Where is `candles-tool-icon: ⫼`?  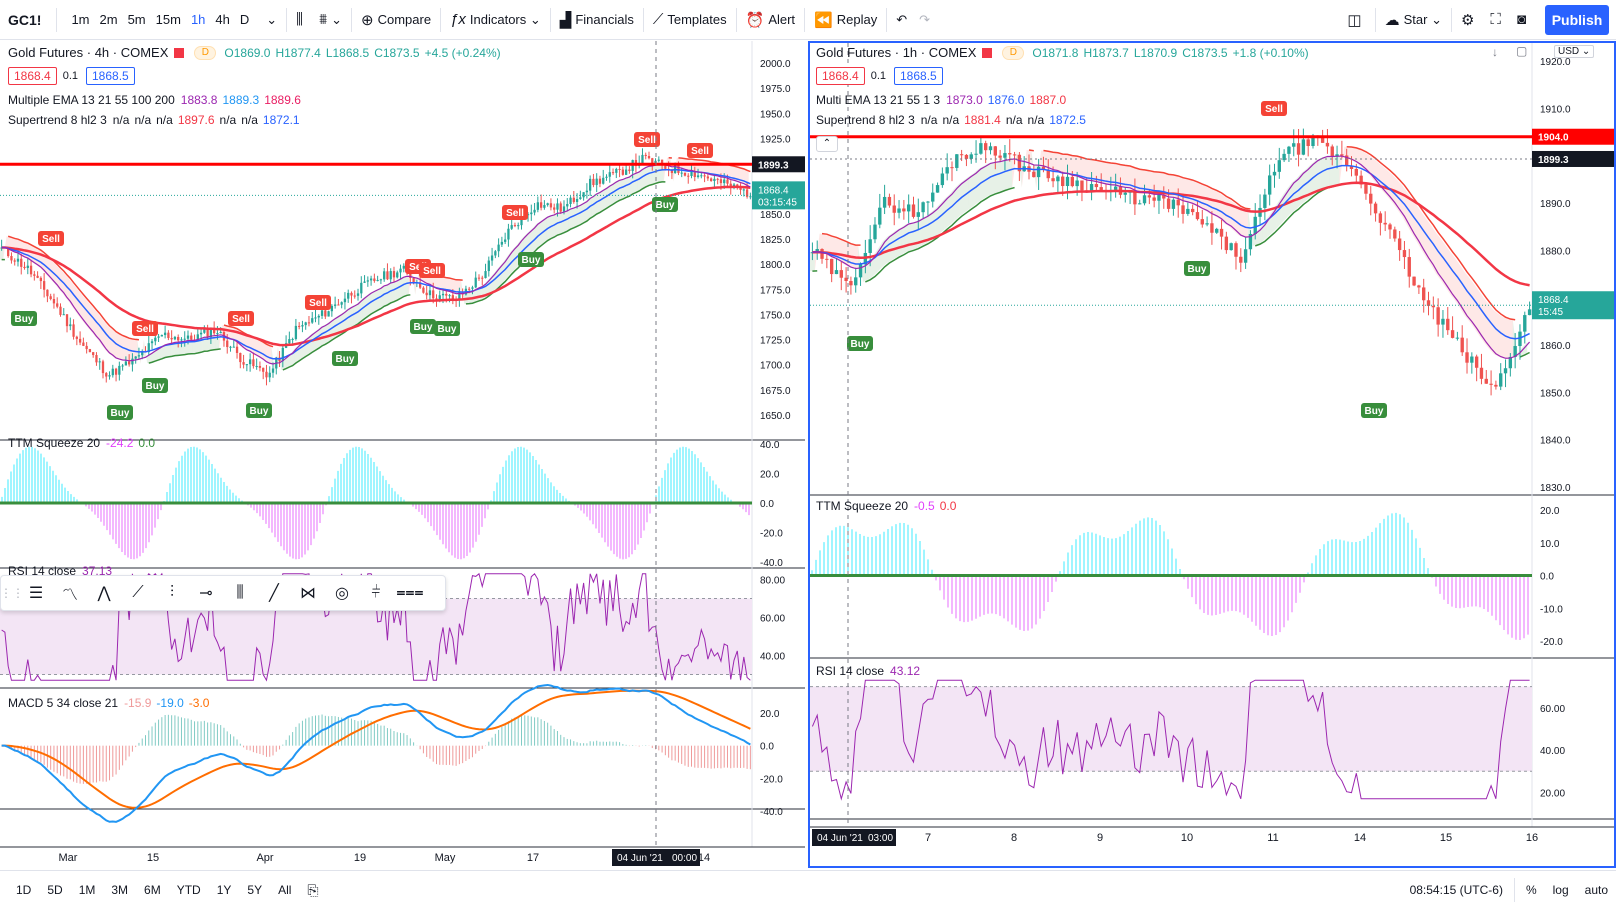
candles-tool-icon: ⫼ is located at coordinates (240, 592).